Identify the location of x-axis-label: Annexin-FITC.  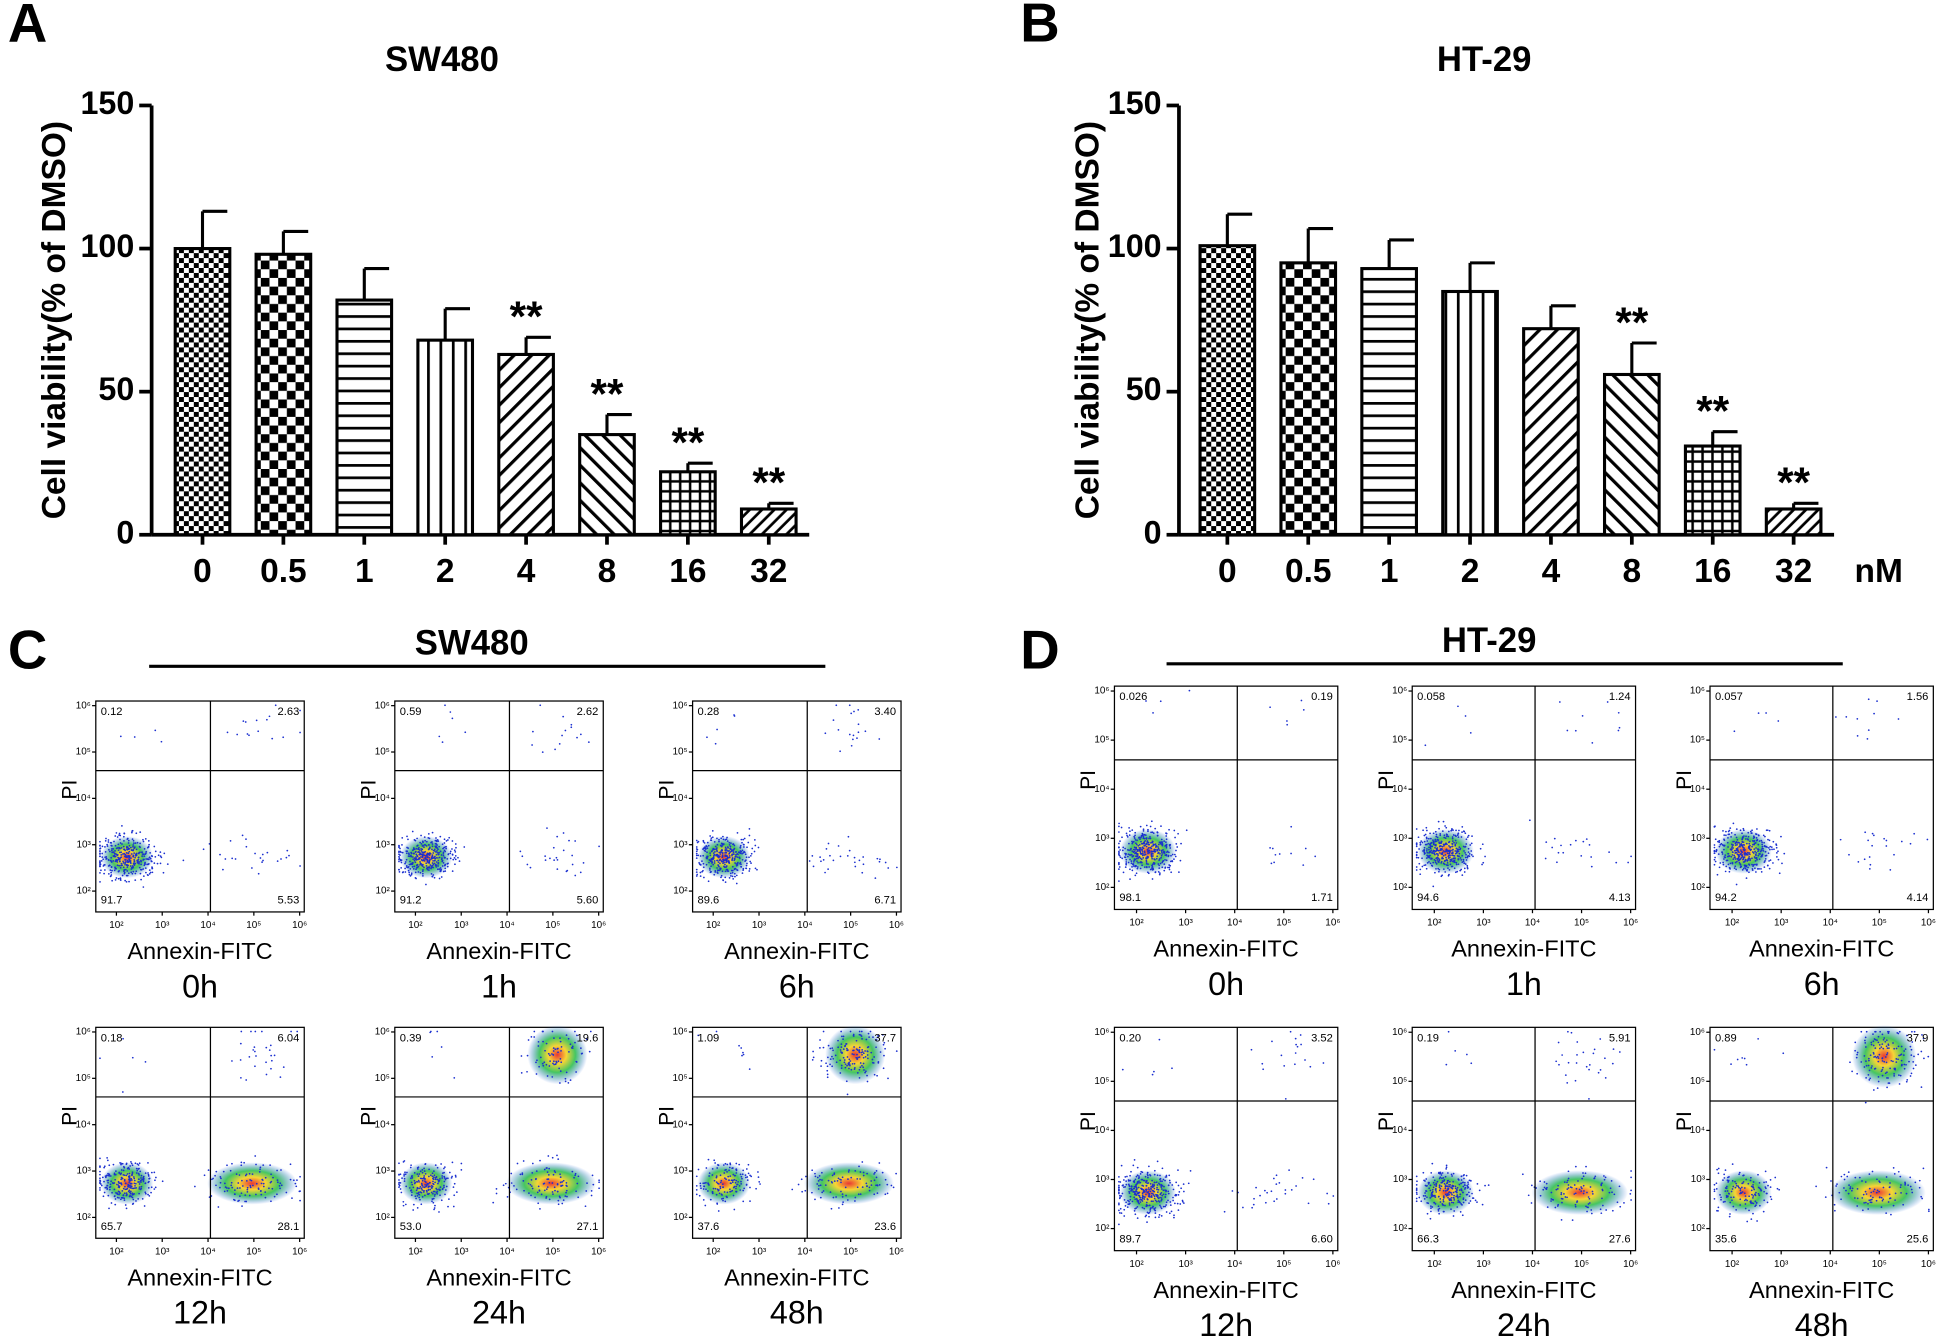
(1821, 949).